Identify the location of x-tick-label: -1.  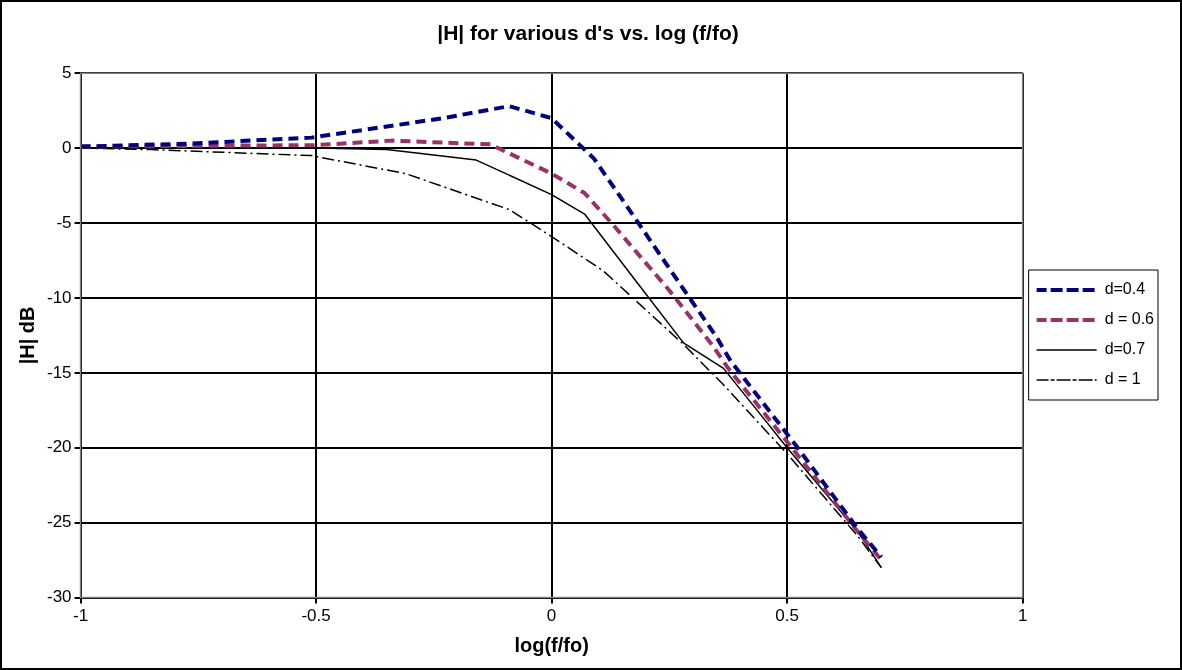
(81, 616).